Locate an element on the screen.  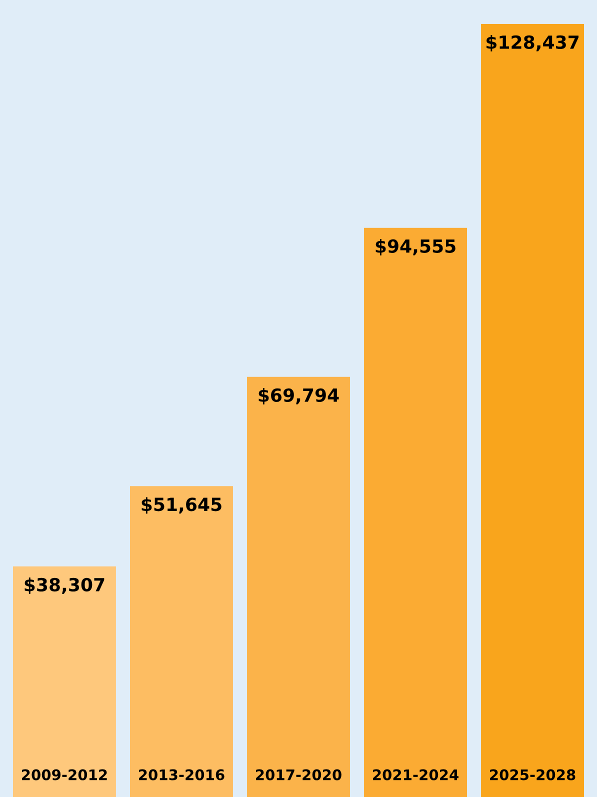
data-label: $69,794 is located at coordinates (298, 396).